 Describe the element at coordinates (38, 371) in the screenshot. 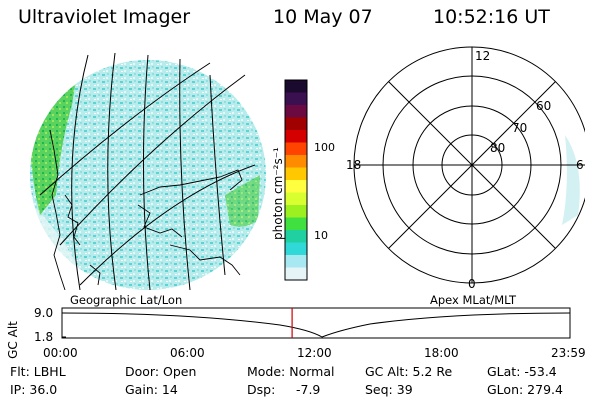

I see `filter-info: Flt: LBHL` at that location.